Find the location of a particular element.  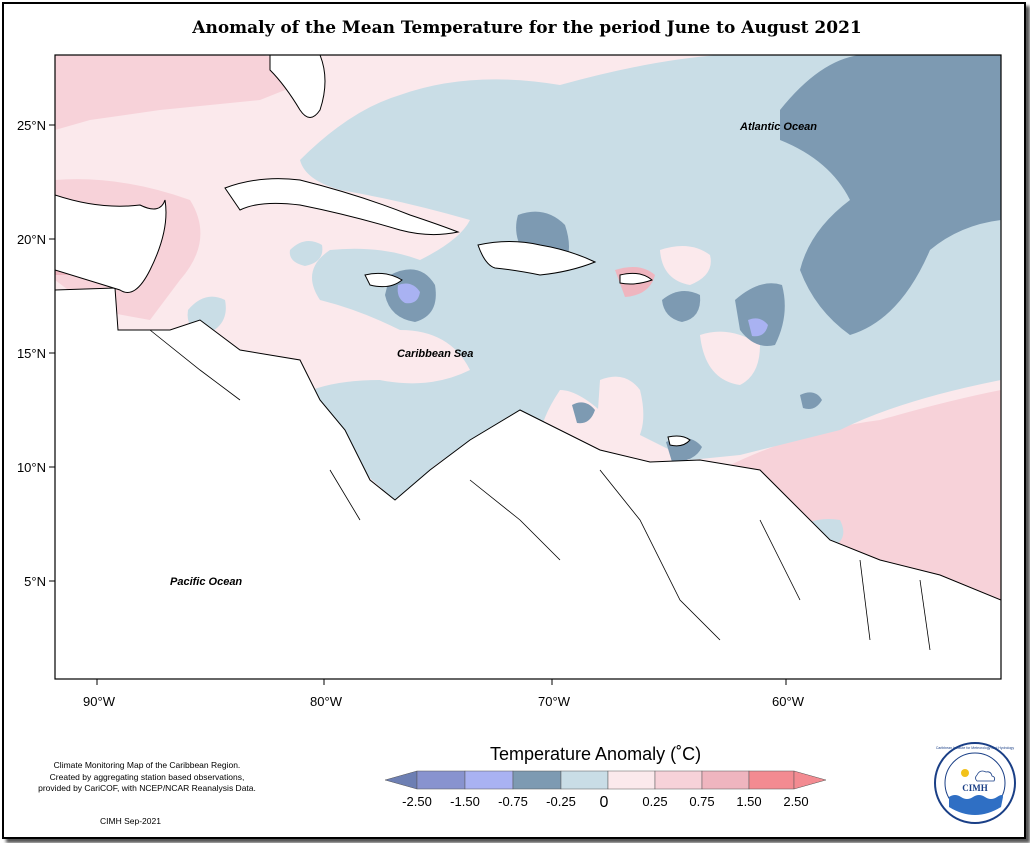

colorbar-tick: -0.75 is located at coordinates (513, 801).